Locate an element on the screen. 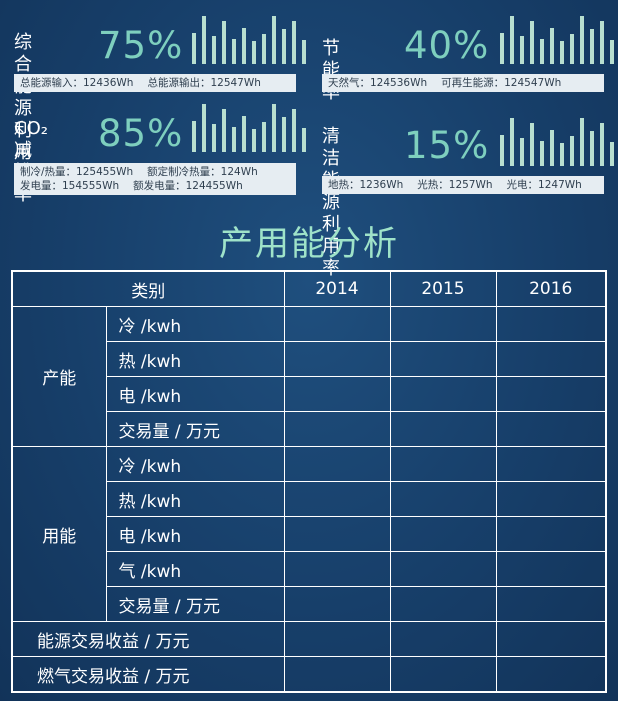 This screenshot has width=618, height=701. table-row: 交易量 / 万元 is located at coordinates (309, 604).